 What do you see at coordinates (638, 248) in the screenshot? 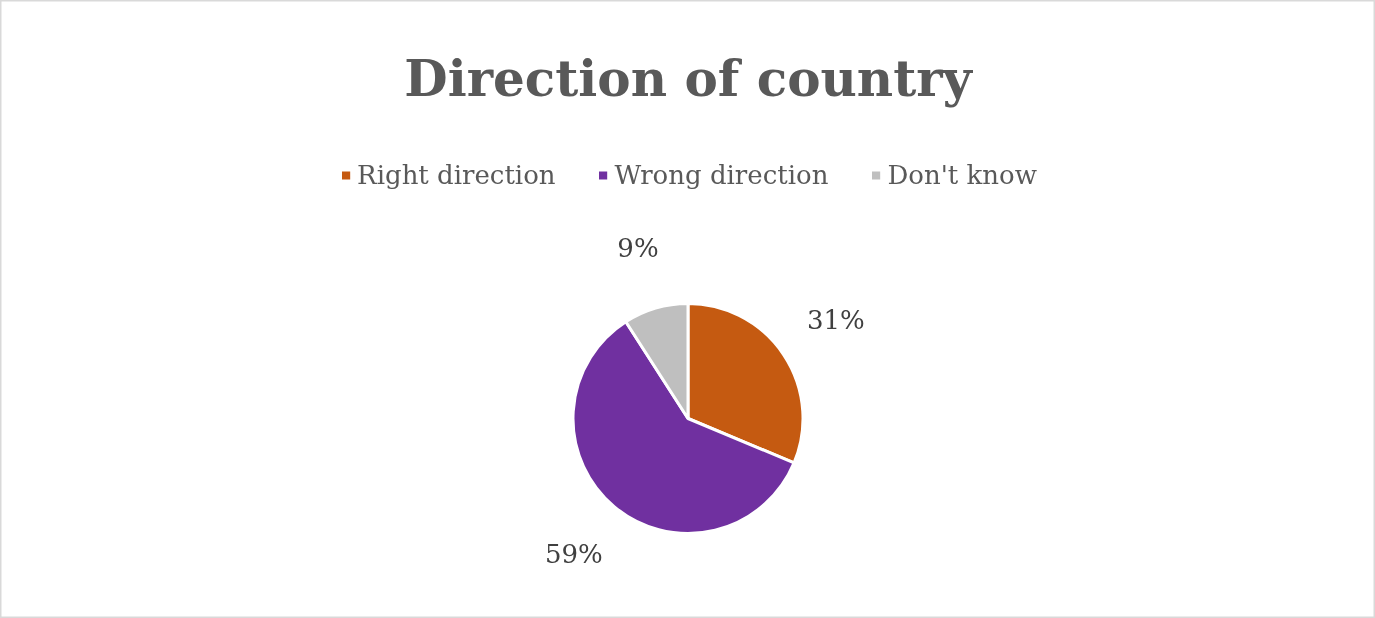
I see `data-label: 9%` at bounding box center [638, 248].